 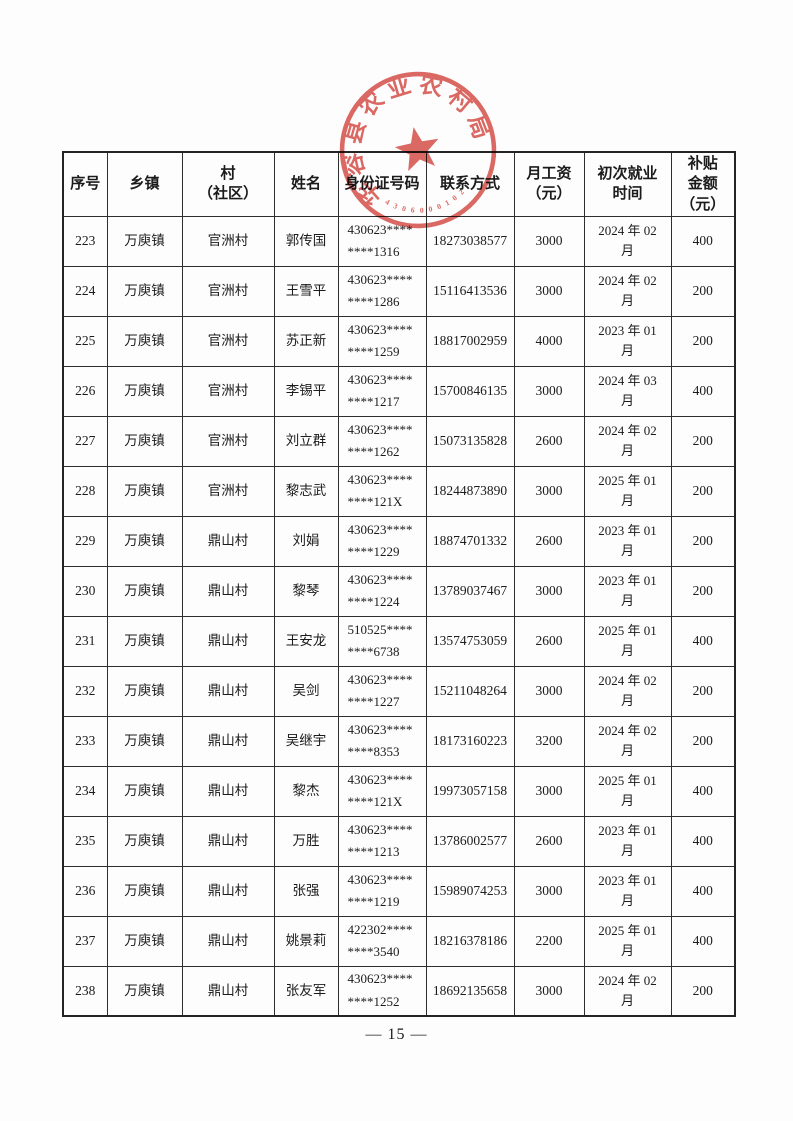 I want to click on table-cell: 18692135658, so click(x=470, y=991).